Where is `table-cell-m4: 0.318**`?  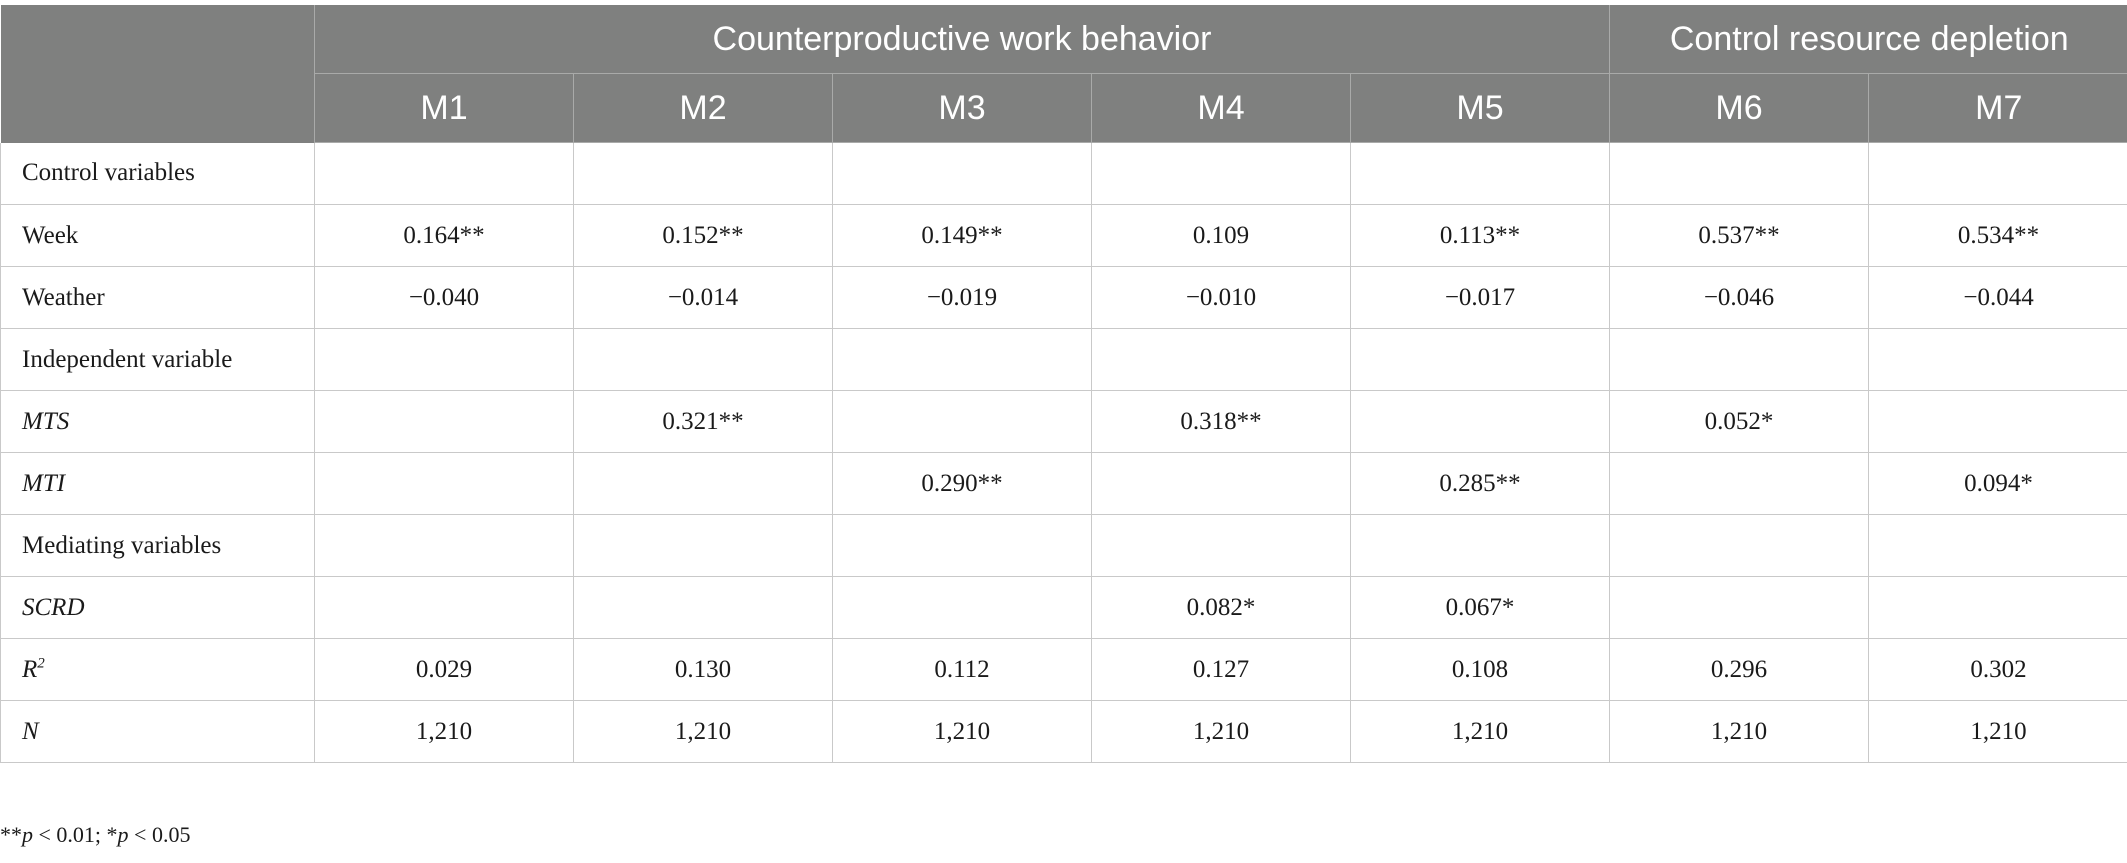 table-cell-m4: 0.318** is located at coordinates (1221, 421).